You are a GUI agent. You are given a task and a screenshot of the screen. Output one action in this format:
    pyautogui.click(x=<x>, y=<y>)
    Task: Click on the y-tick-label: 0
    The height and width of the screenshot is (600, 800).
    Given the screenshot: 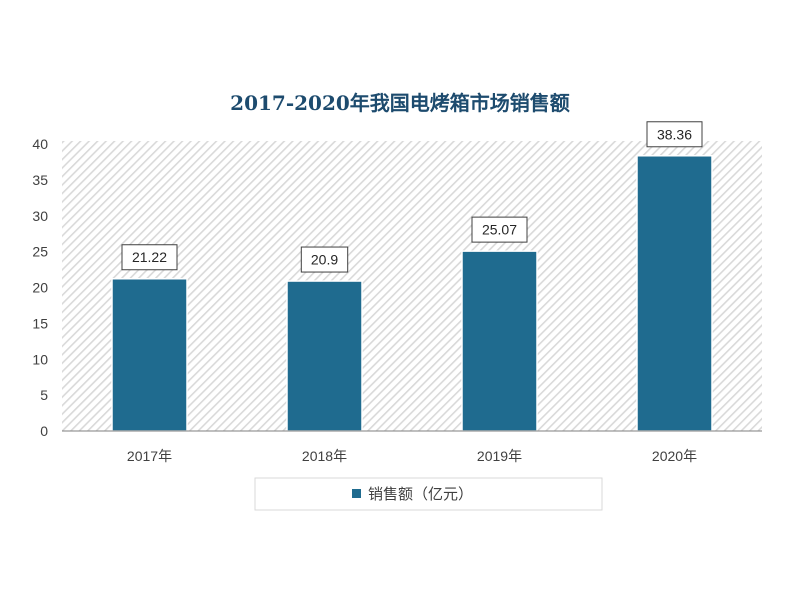 What is the action you would take?
    pyautogui.click(x=44, y=431)
    